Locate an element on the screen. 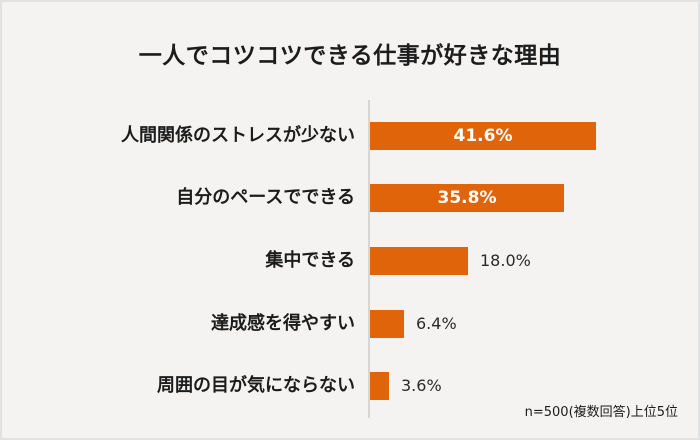 This screenshot has height=440, width=700. bar-row: 集中できる 18.0% is located at coordinates (350, 261).